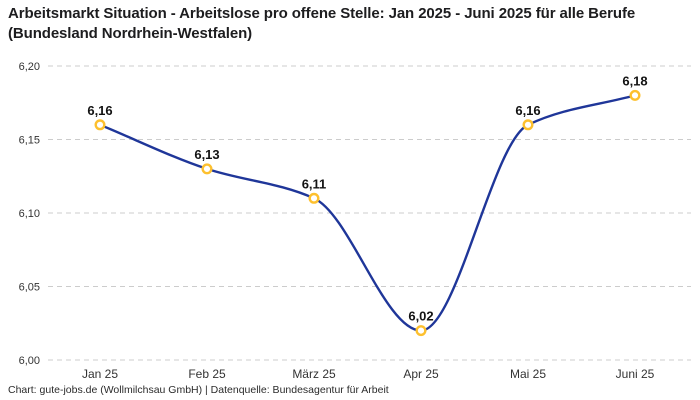  Describe the element at coordinates (29, 361) in the screenshot. I see `y-axis-tick-label: 6,00` at that location.